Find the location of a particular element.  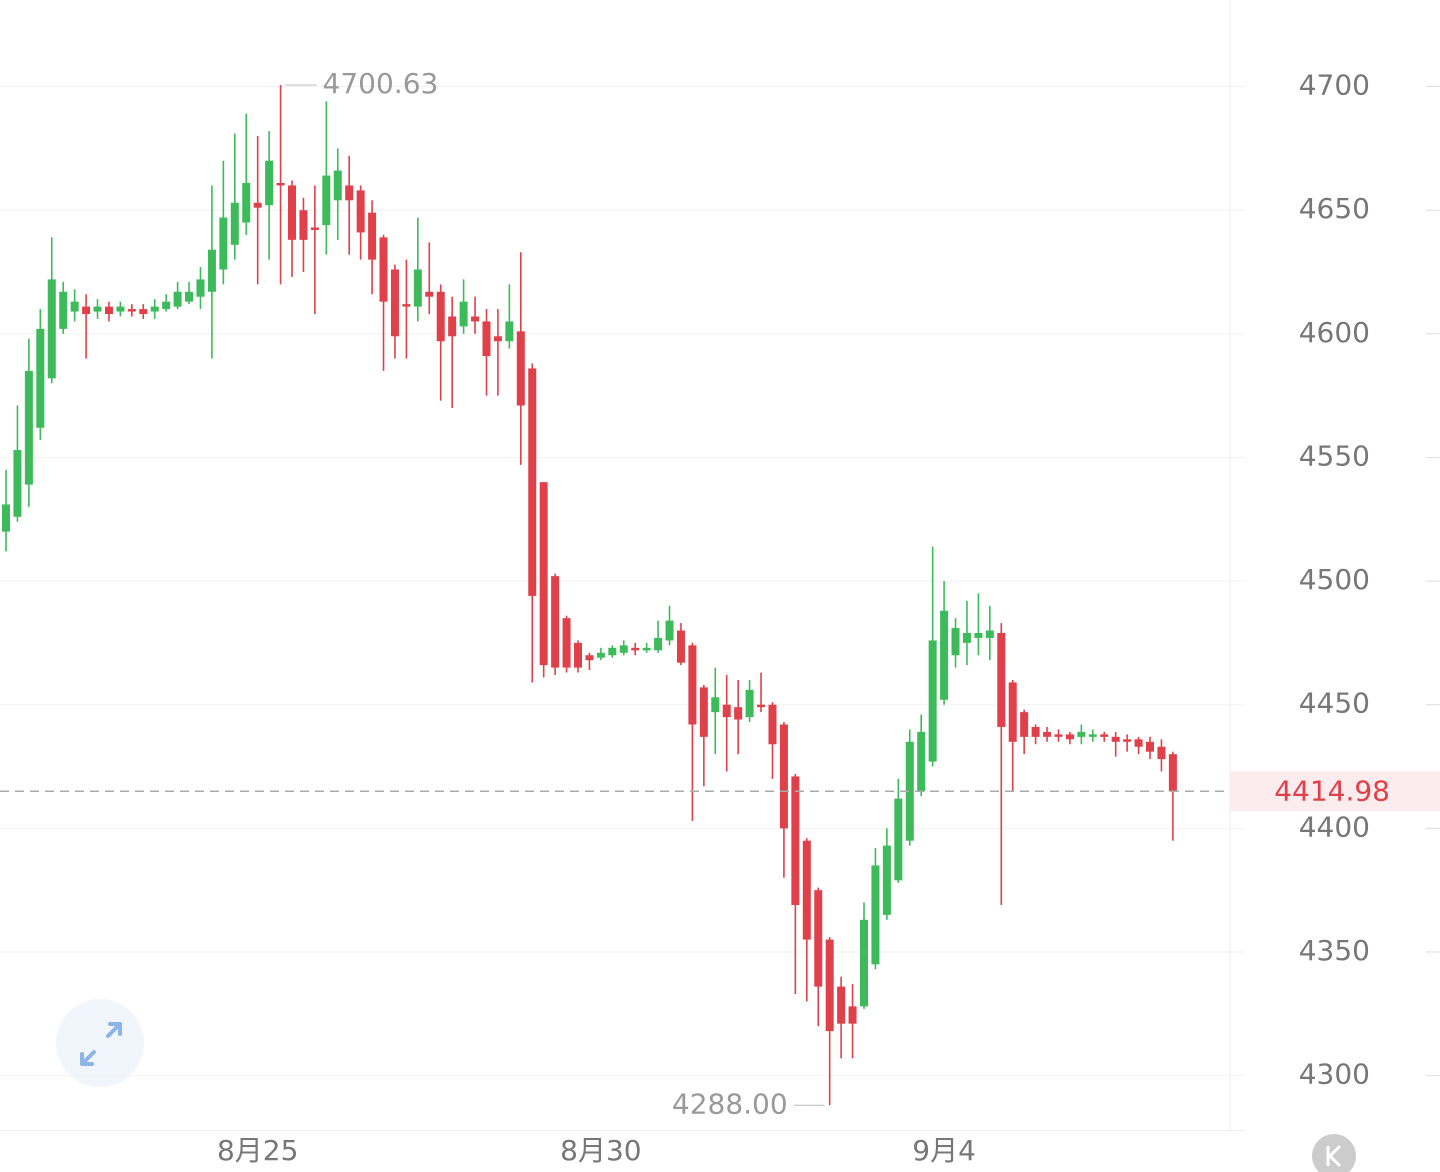

annotation-label: 4700.63 is located at coordinates (381, 83).